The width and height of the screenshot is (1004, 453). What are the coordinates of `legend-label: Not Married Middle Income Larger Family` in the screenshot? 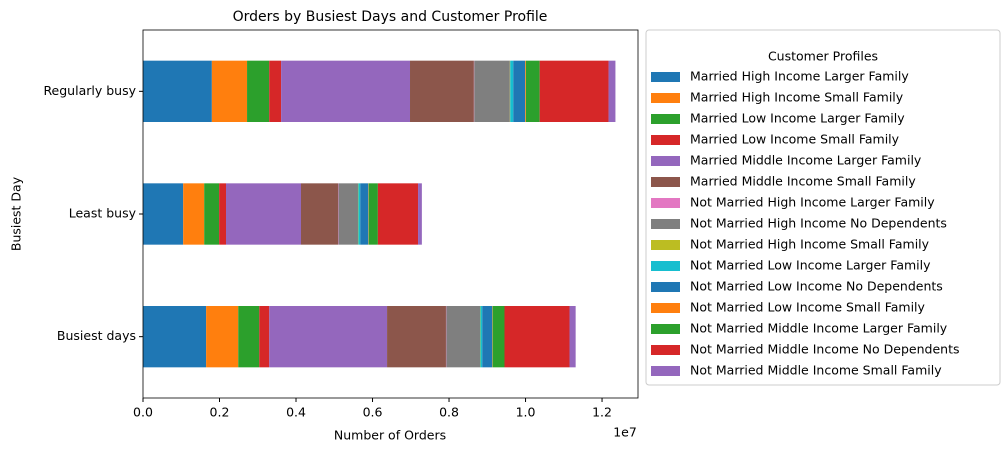 It's located at (819, 328).